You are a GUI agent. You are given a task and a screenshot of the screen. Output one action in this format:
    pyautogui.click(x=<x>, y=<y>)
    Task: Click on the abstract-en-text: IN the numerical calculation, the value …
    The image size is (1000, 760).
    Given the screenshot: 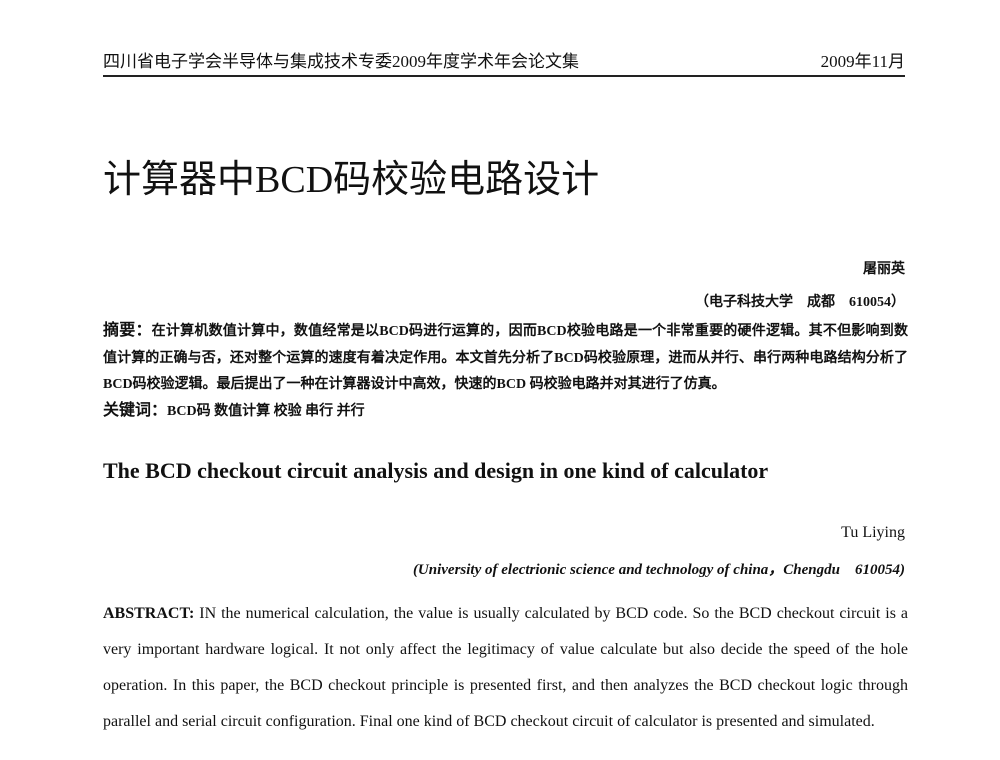 What is the action you would take?
    pyautogui.click(x=505, y=667)
    